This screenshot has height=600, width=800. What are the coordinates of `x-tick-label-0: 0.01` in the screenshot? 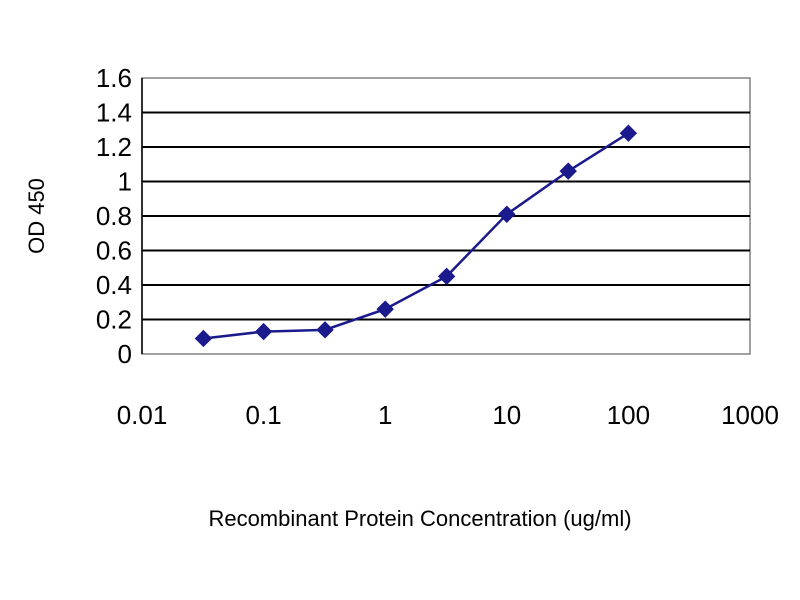 It's located at (142, 415).